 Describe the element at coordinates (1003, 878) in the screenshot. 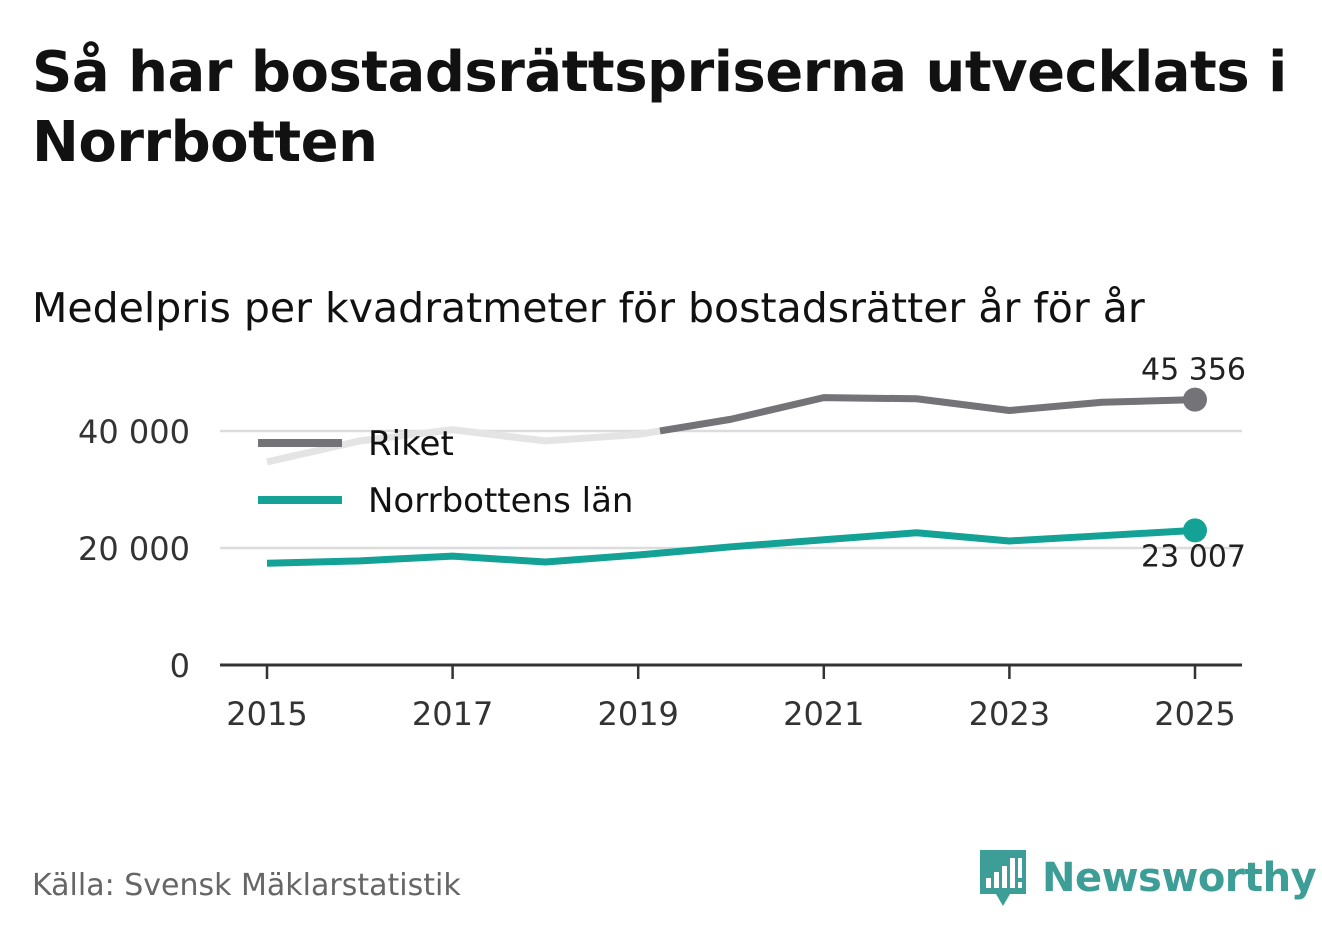

I see `newsworthy-logo-icon` at that location.